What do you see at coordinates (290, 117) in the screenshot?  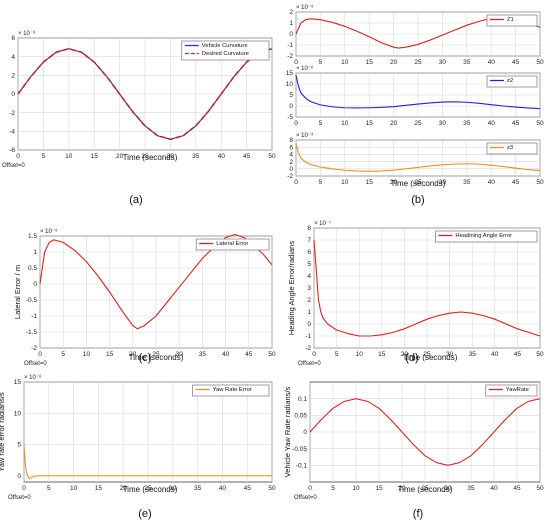 I see `y-tick-label: -5` at bounding box center [290, 117].